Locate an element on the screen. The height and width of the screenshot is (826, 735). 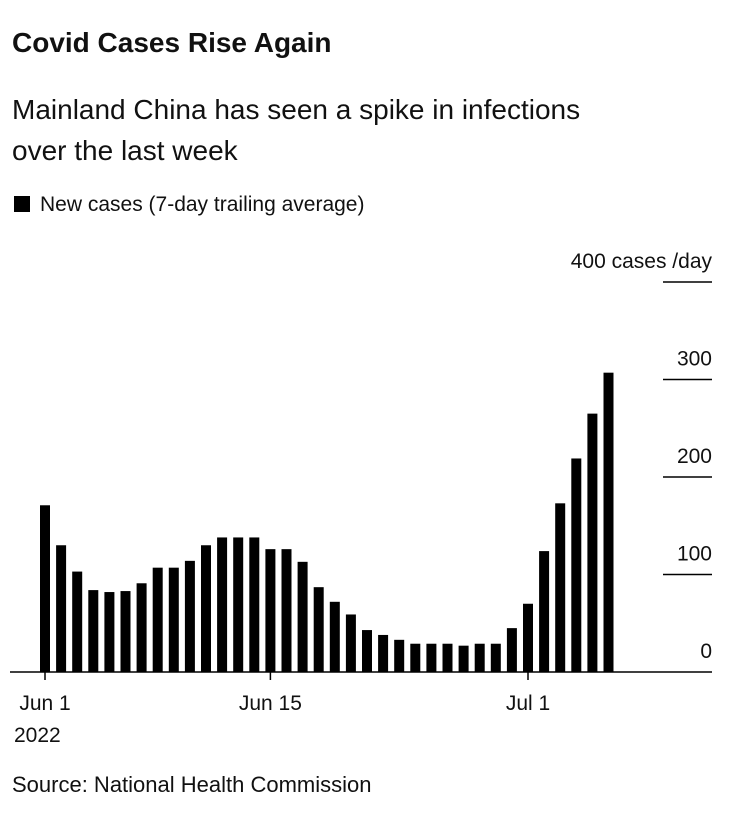
x-year-label: 2022 is located at coordinates (37, 735).